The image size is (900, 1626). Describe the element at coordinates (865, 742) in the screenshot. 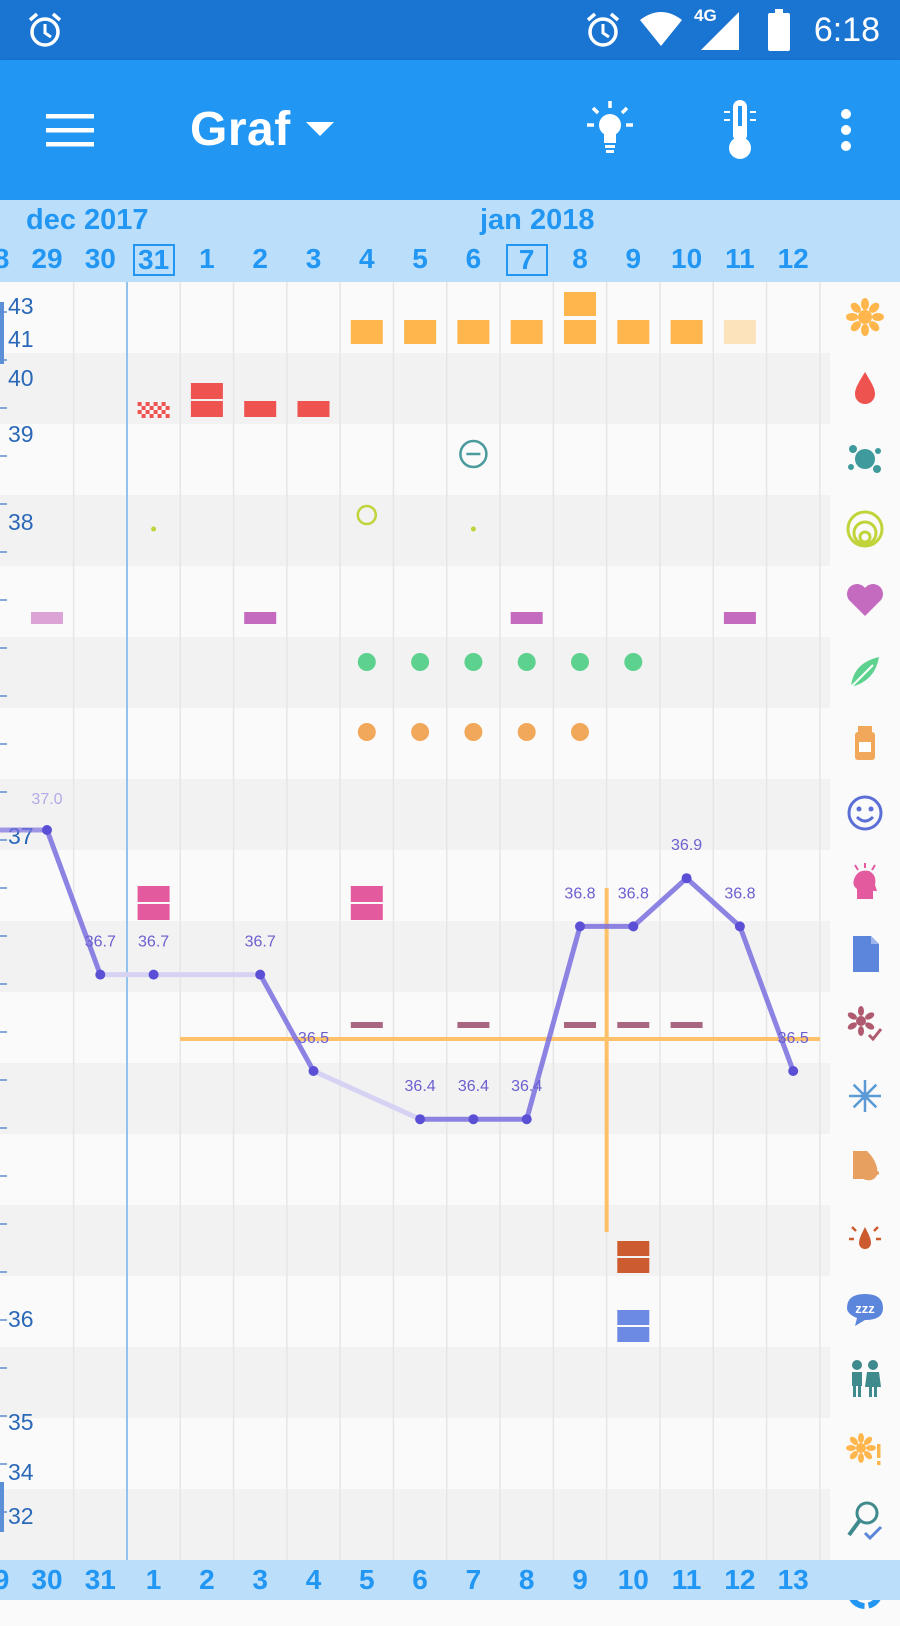

I see `pill-bottle-icon` at that location.